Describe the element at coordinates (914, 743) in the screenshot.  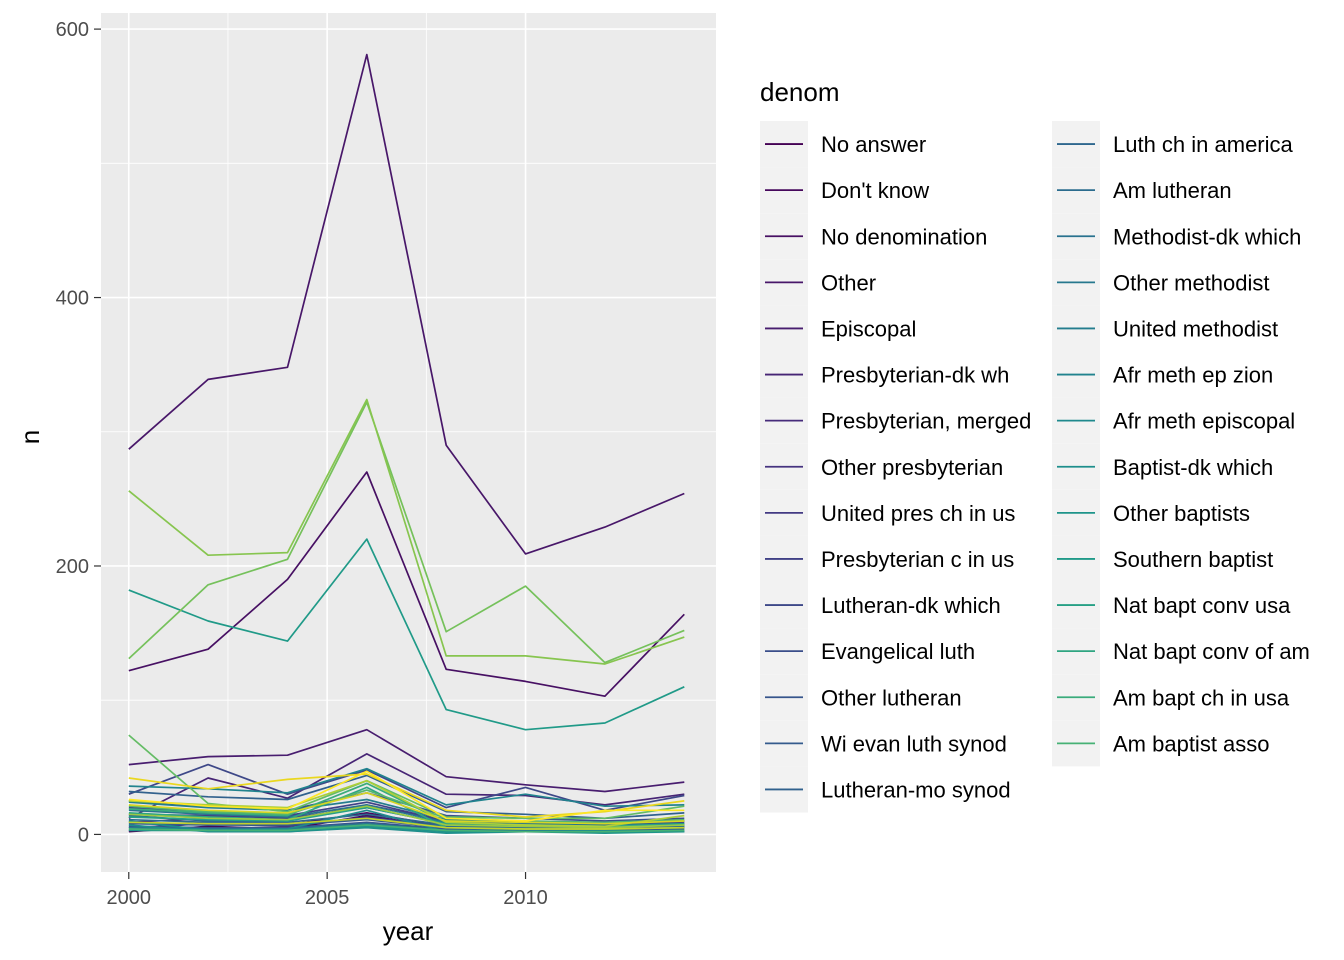
I see `legend-label: Wi evan luth synod` at that location.